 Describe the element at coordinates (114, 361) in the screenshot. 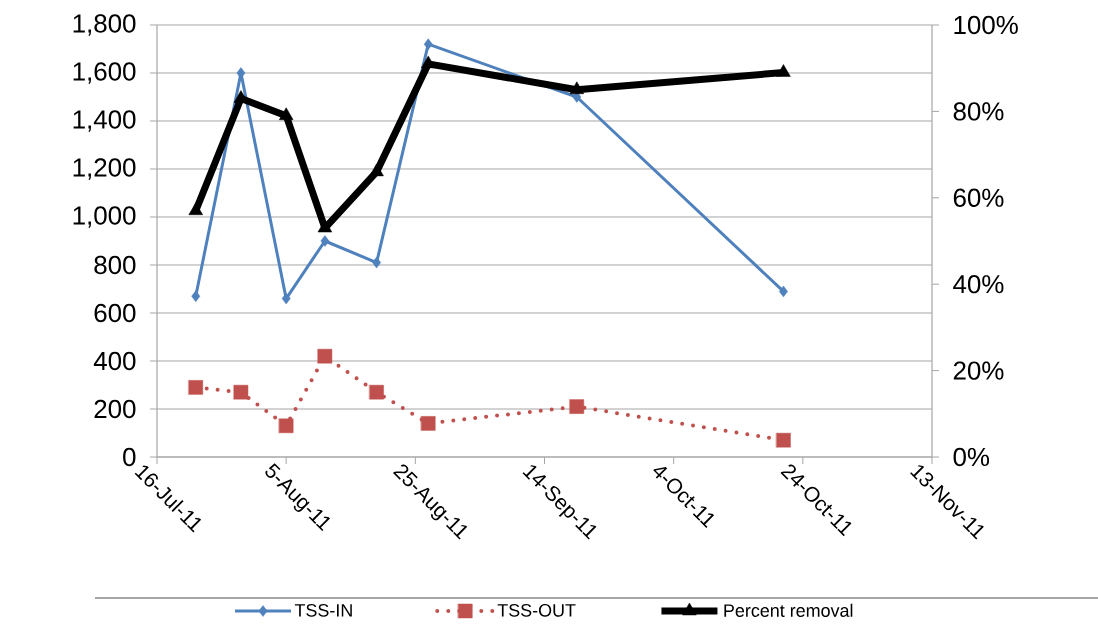

I see `y-tick-label: 400` at that location.